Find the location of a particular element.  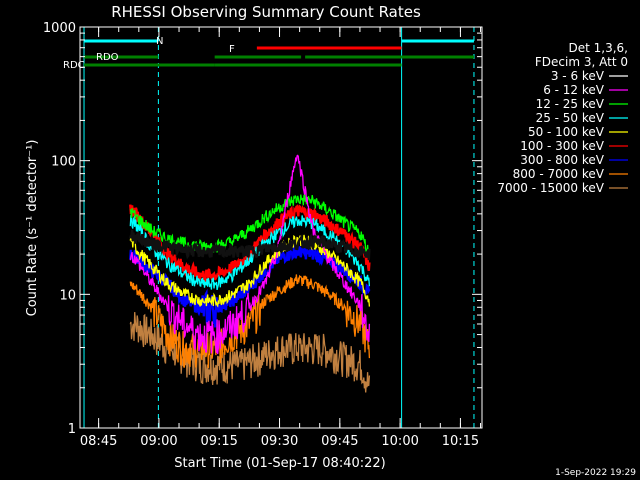

legend-entry-5: 100 - 300 keV is located at coordinates (562, 146).